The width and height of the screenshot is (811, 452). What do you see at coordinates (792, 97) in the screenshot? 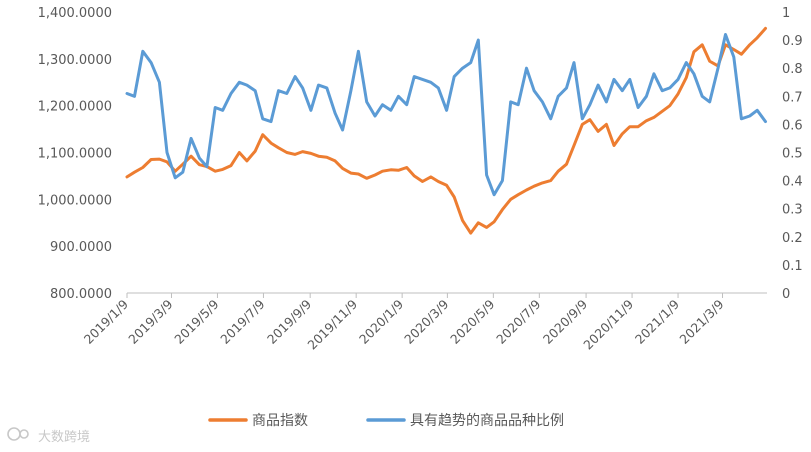
I see `y-right-tick-label: 0.7` at bounding box center [792, 97].